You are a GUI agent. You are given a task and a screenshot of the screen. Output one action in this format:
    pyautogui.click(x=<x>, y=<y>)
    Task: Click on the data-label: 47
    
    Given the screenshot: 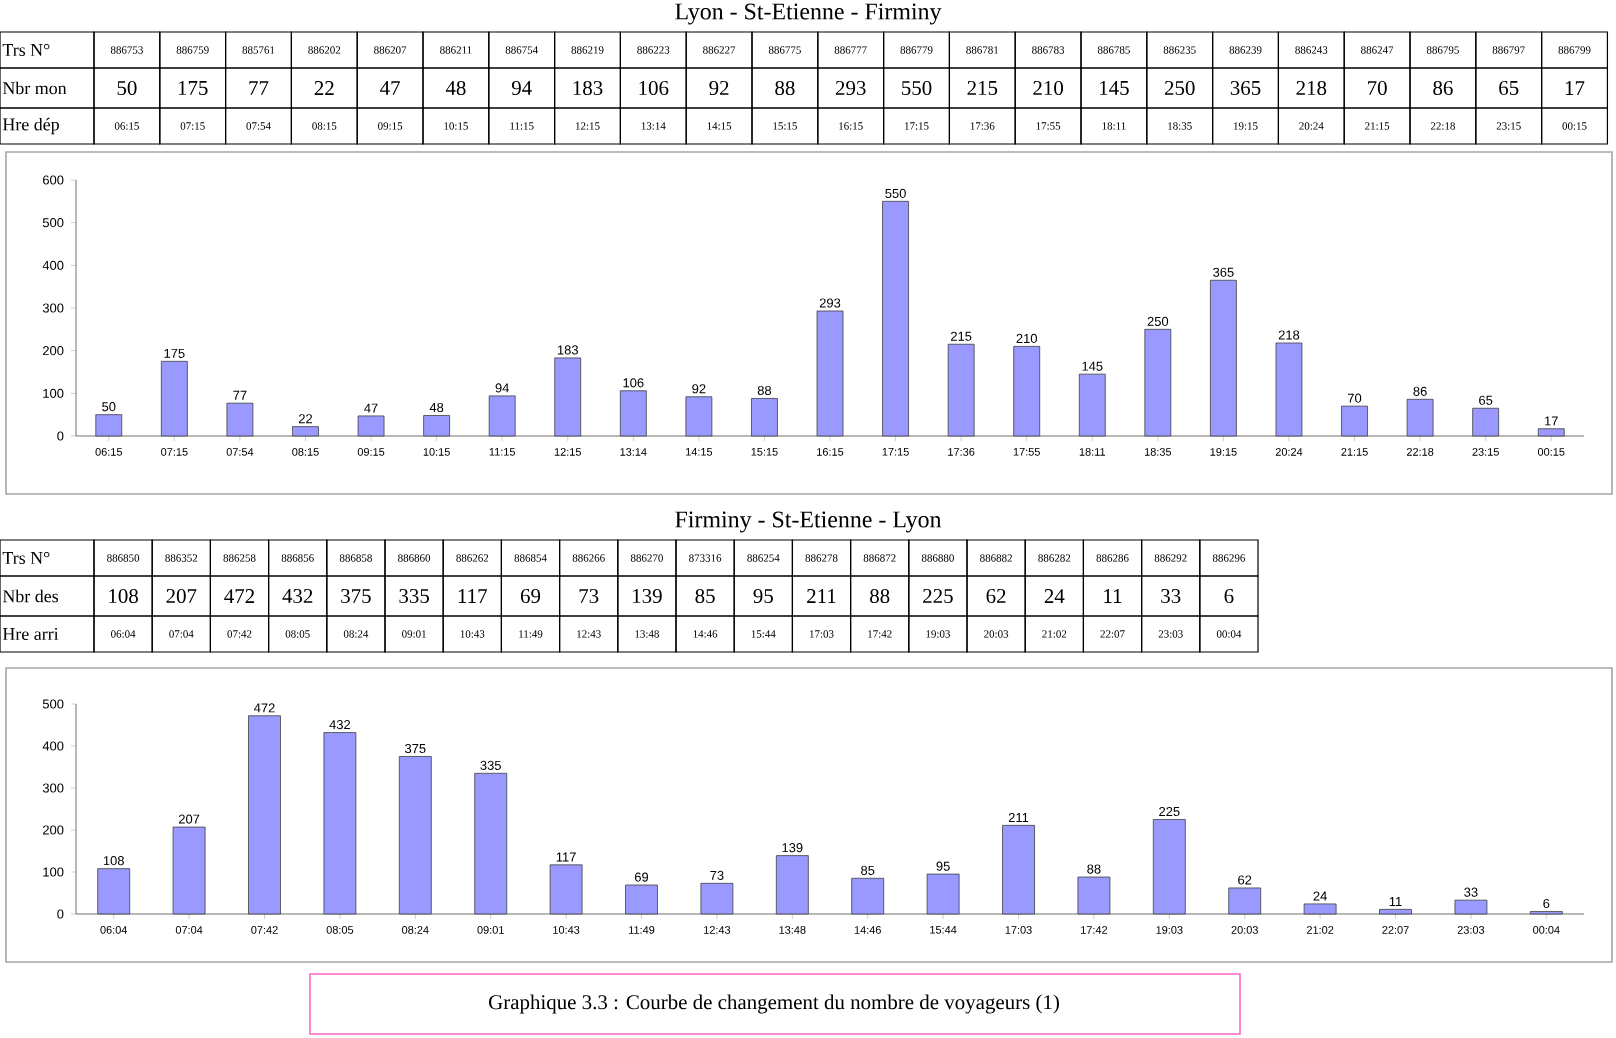 What is the action you would take?
    pyautogui.click(x=390, y=88)
    